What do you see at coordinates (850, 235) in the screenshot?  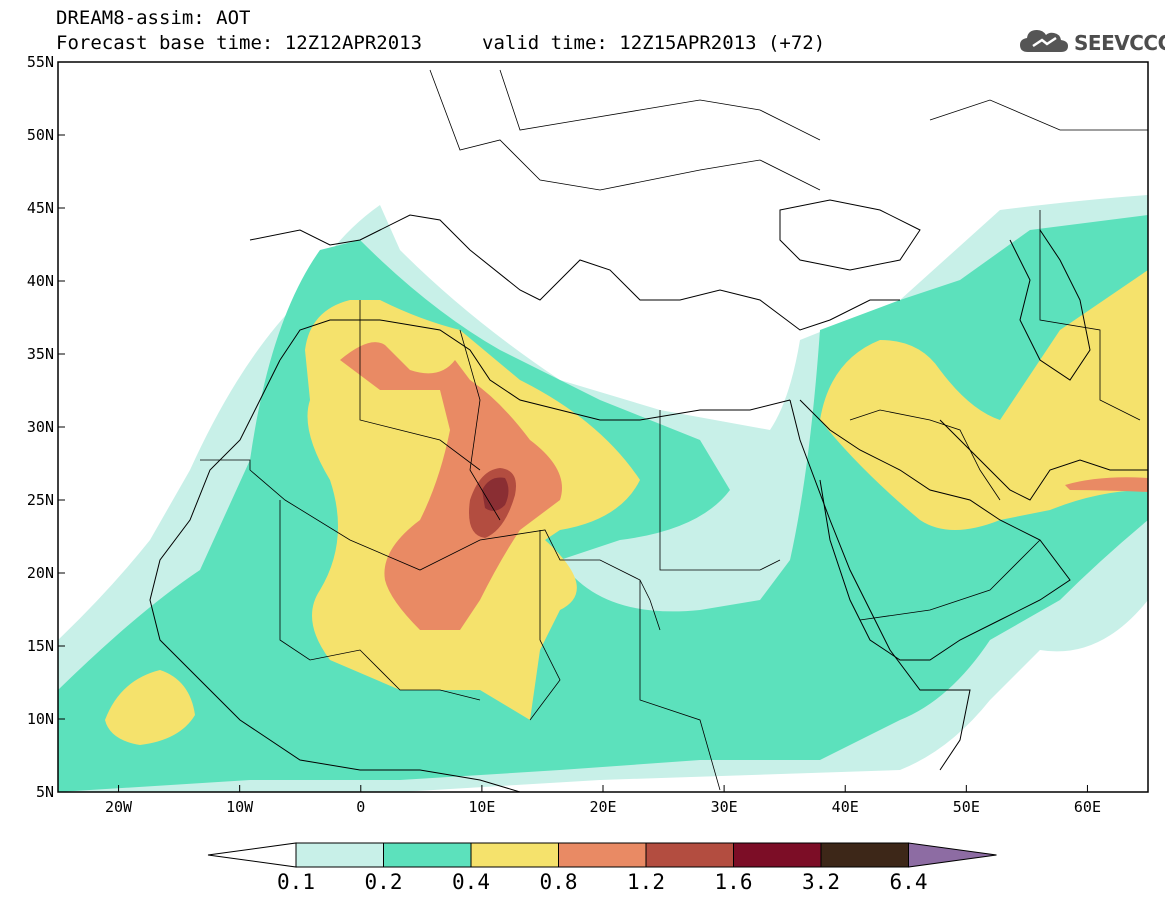 I see `coastline-black-sea` at bounding box center [850, 235].